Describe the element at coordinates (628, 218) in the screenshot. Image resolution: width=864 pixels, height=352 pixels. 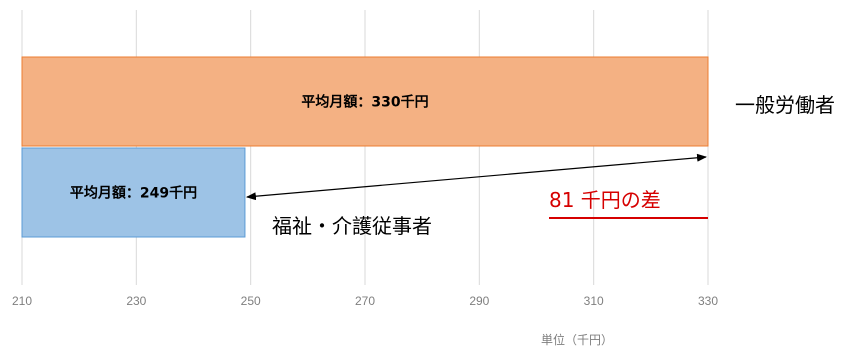
I see `difference-underline` at that location.